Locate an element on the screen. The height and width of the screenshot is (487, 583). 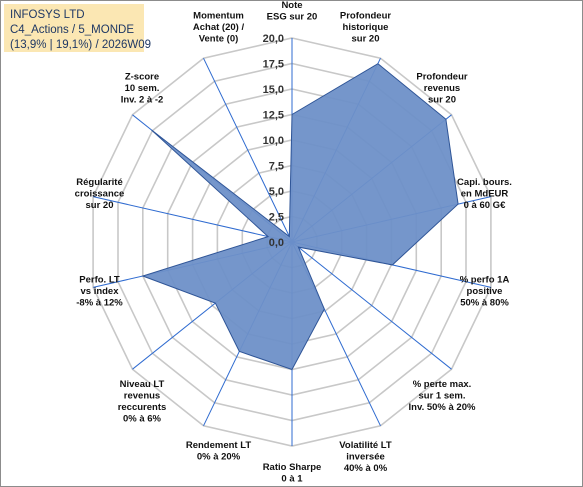
axis-label-7-line-1: 0 à 1 is located at coordinates (292, 479).